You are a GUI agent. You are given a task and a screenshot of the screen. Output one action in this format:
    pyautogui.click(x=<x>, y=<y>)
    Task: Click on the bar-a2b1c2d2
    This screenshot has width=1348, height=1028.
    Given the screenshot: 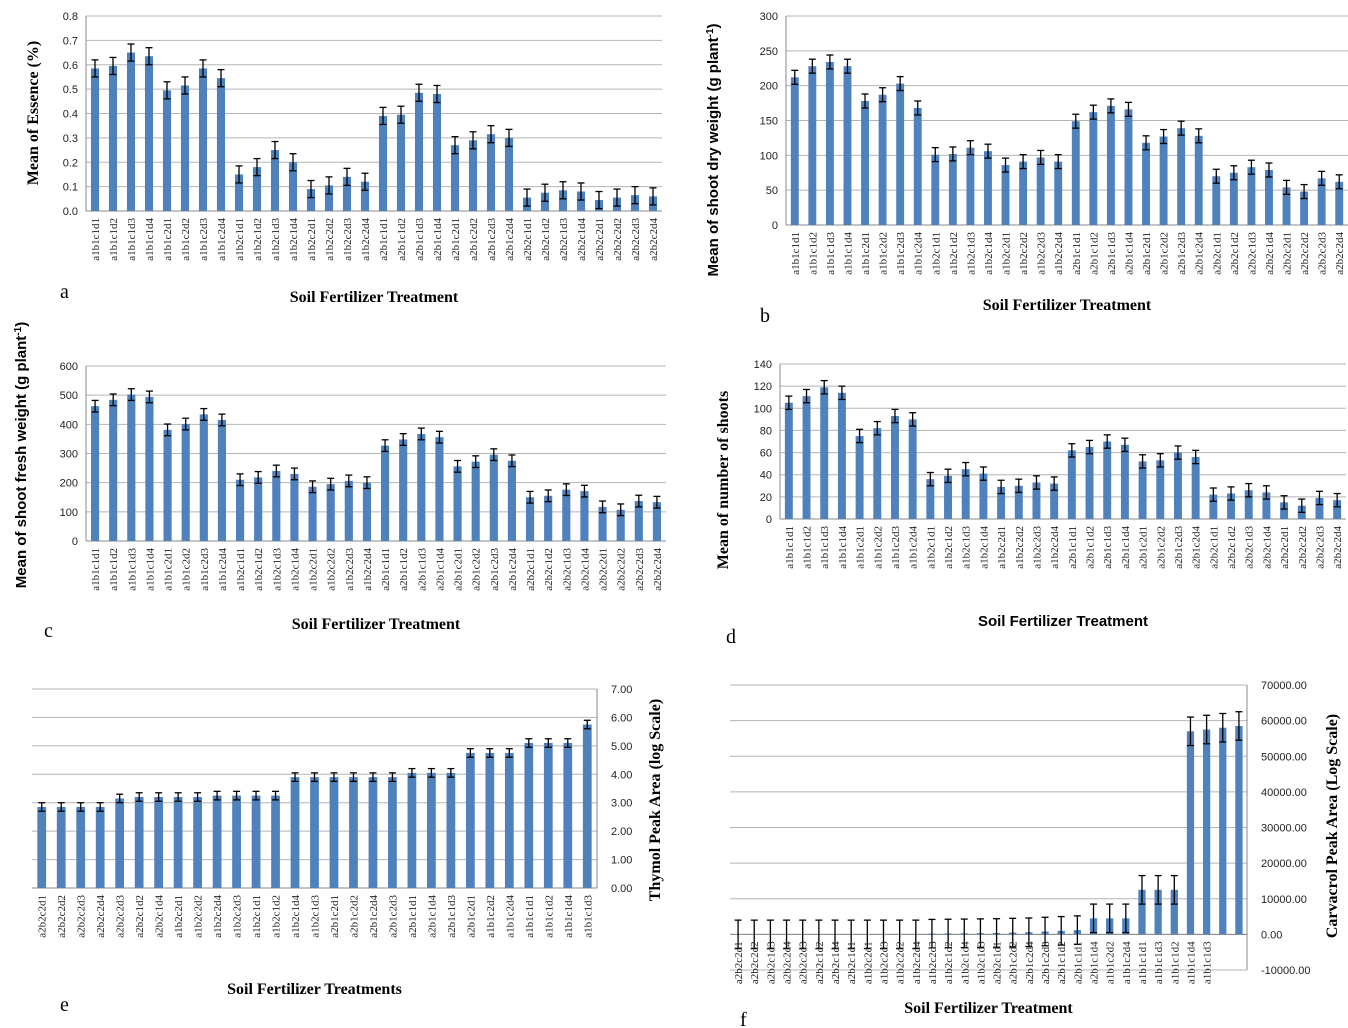 What is the action you would take?
    pyautogui.click(x=1160, y=489)
    